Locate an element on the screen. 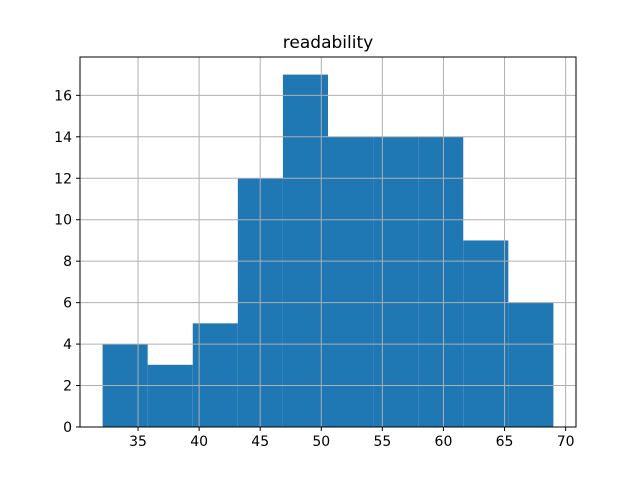  y-tick-label: 12 is located at coordinates (63, 179).